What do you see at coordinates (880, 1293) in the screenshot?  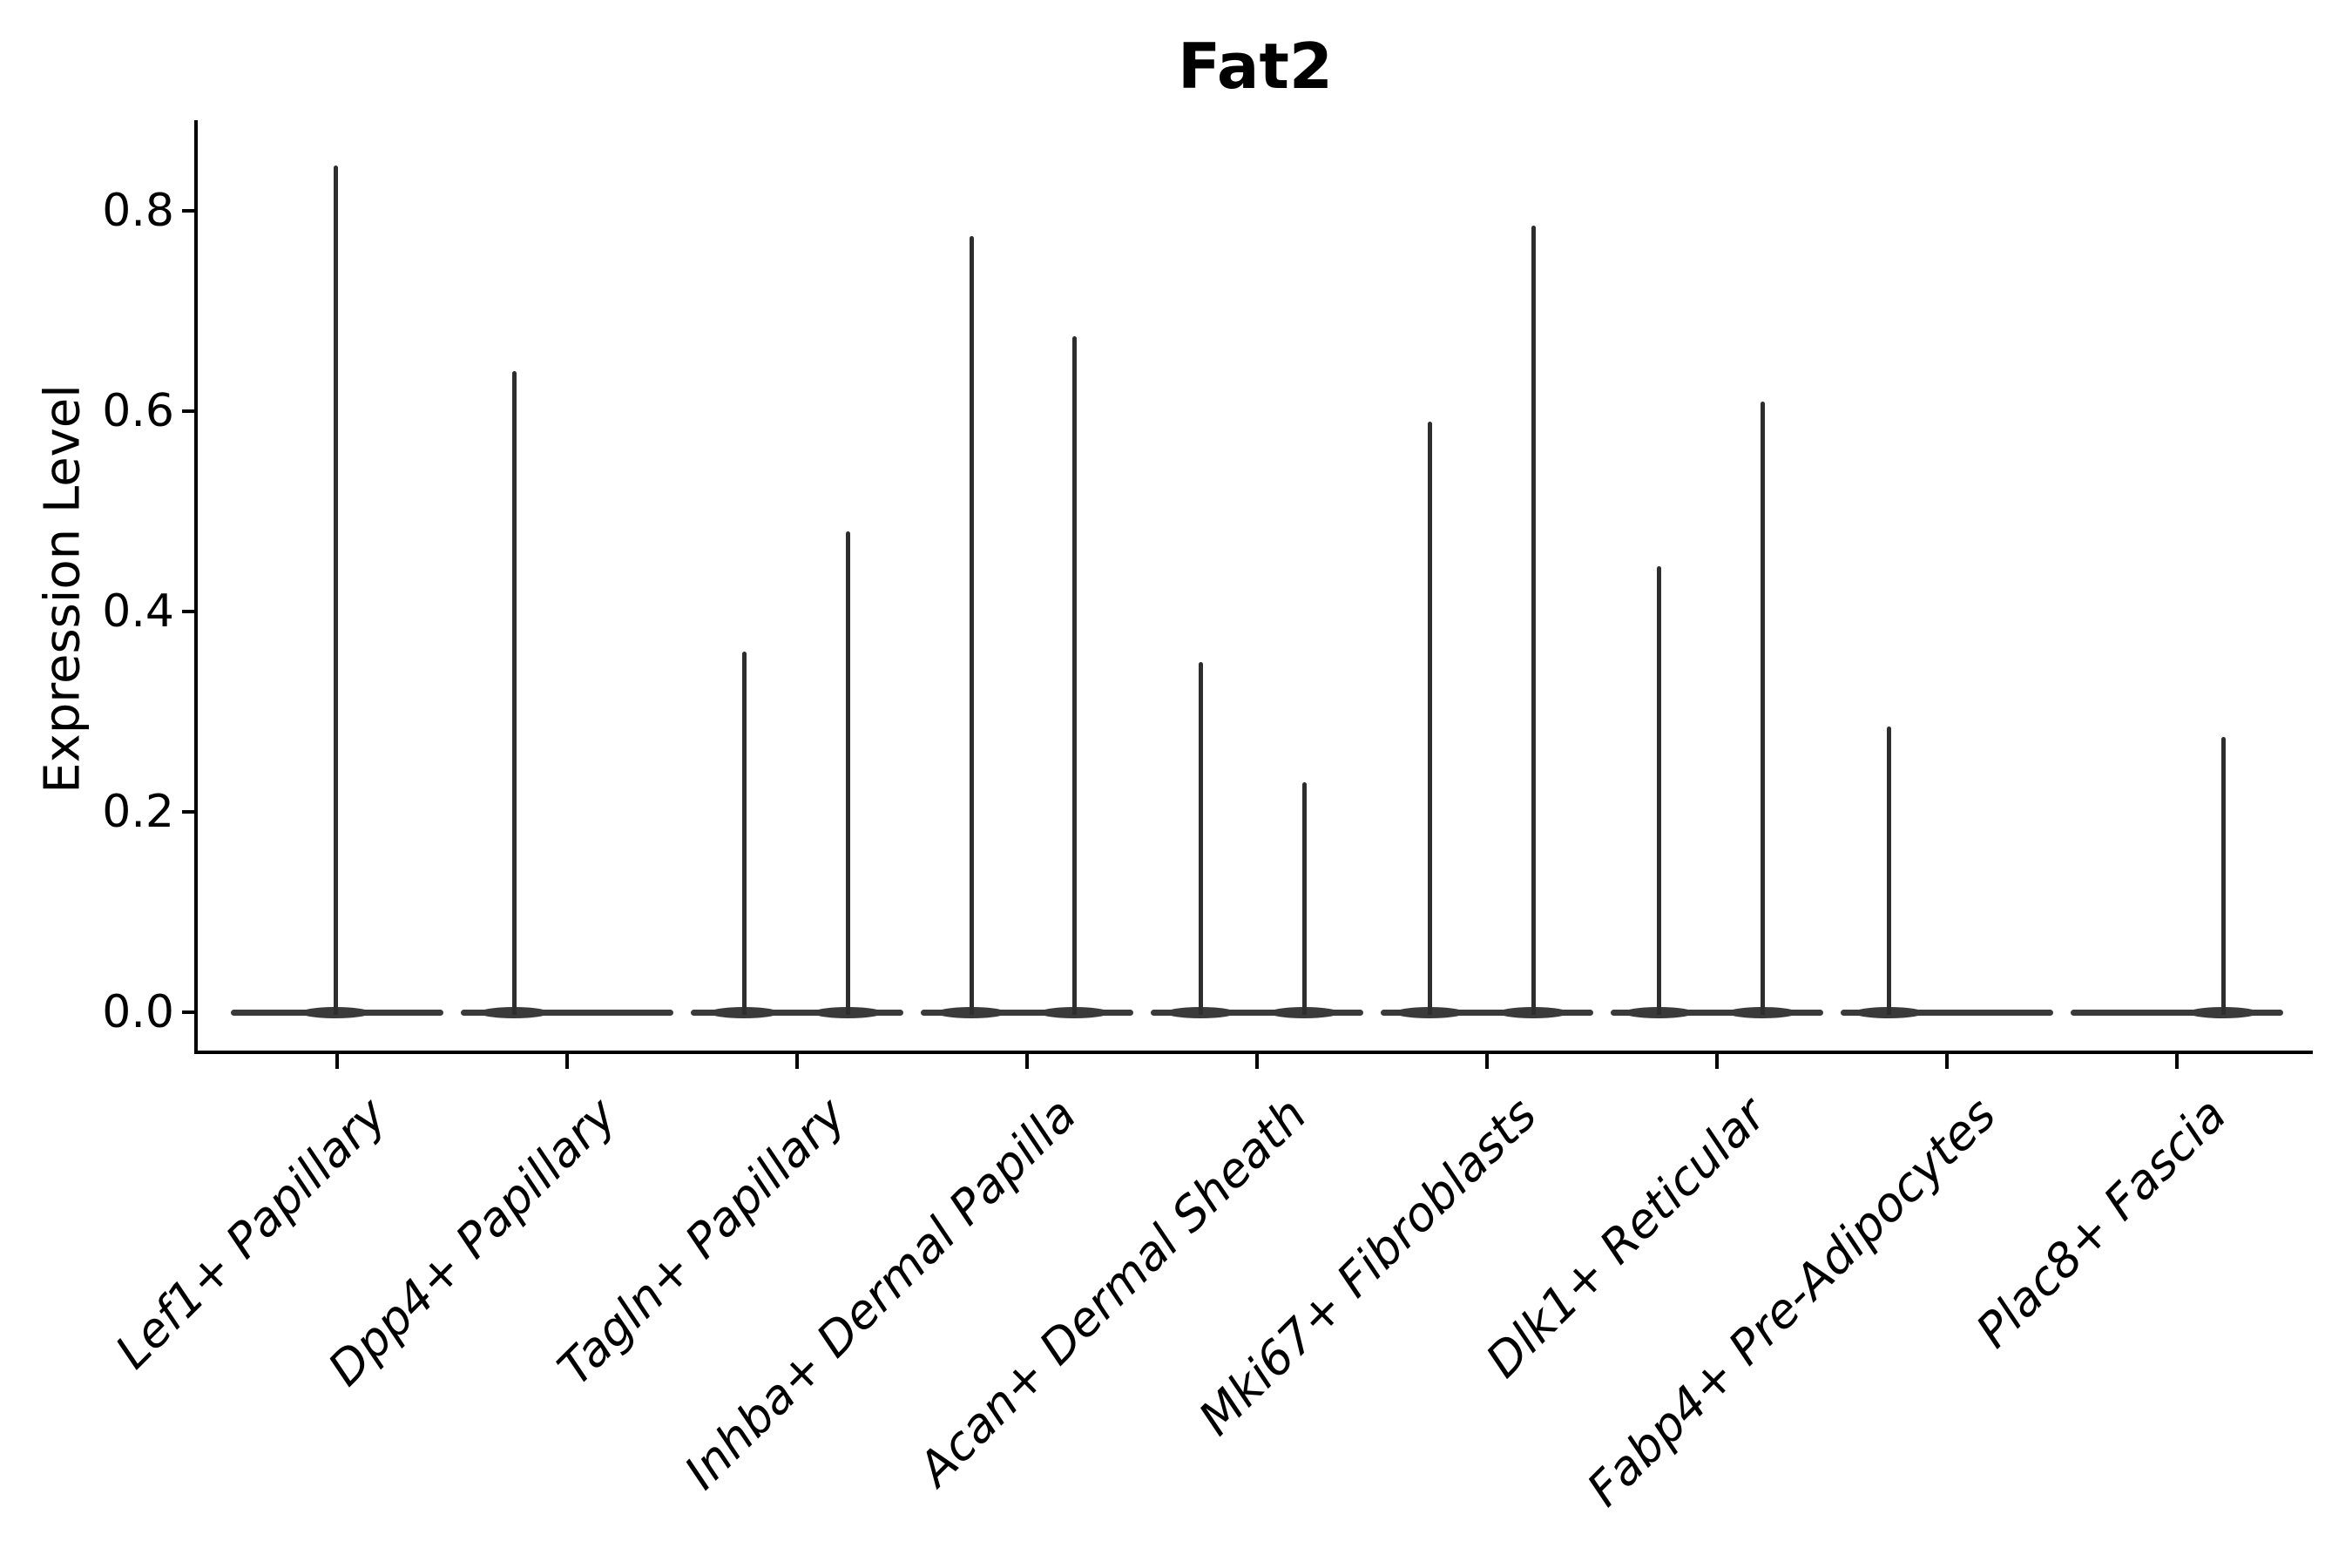 I see `x-tick-label: Inhba+ Dermal Papilla` at bounding box center [880, 1293].